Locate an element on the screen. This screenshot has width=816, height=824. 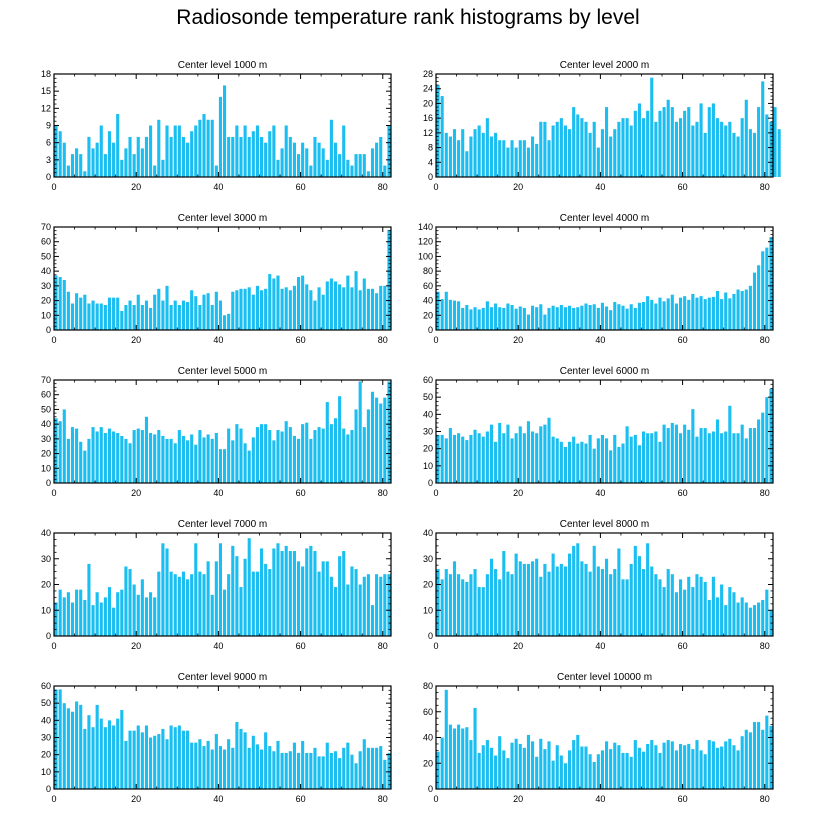
y-tick-label: 40 is located at coordinates (428, 301).